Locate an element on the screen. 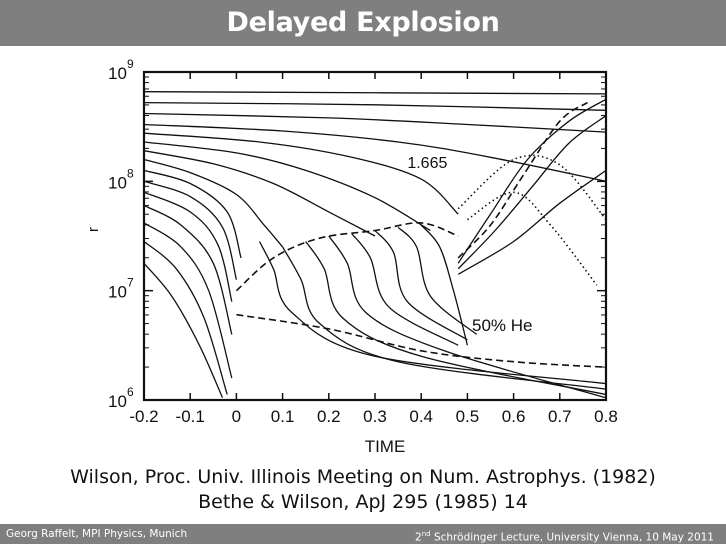 This screenshot has width=726, height=548. title-bar is located at coordinates (363, 23).